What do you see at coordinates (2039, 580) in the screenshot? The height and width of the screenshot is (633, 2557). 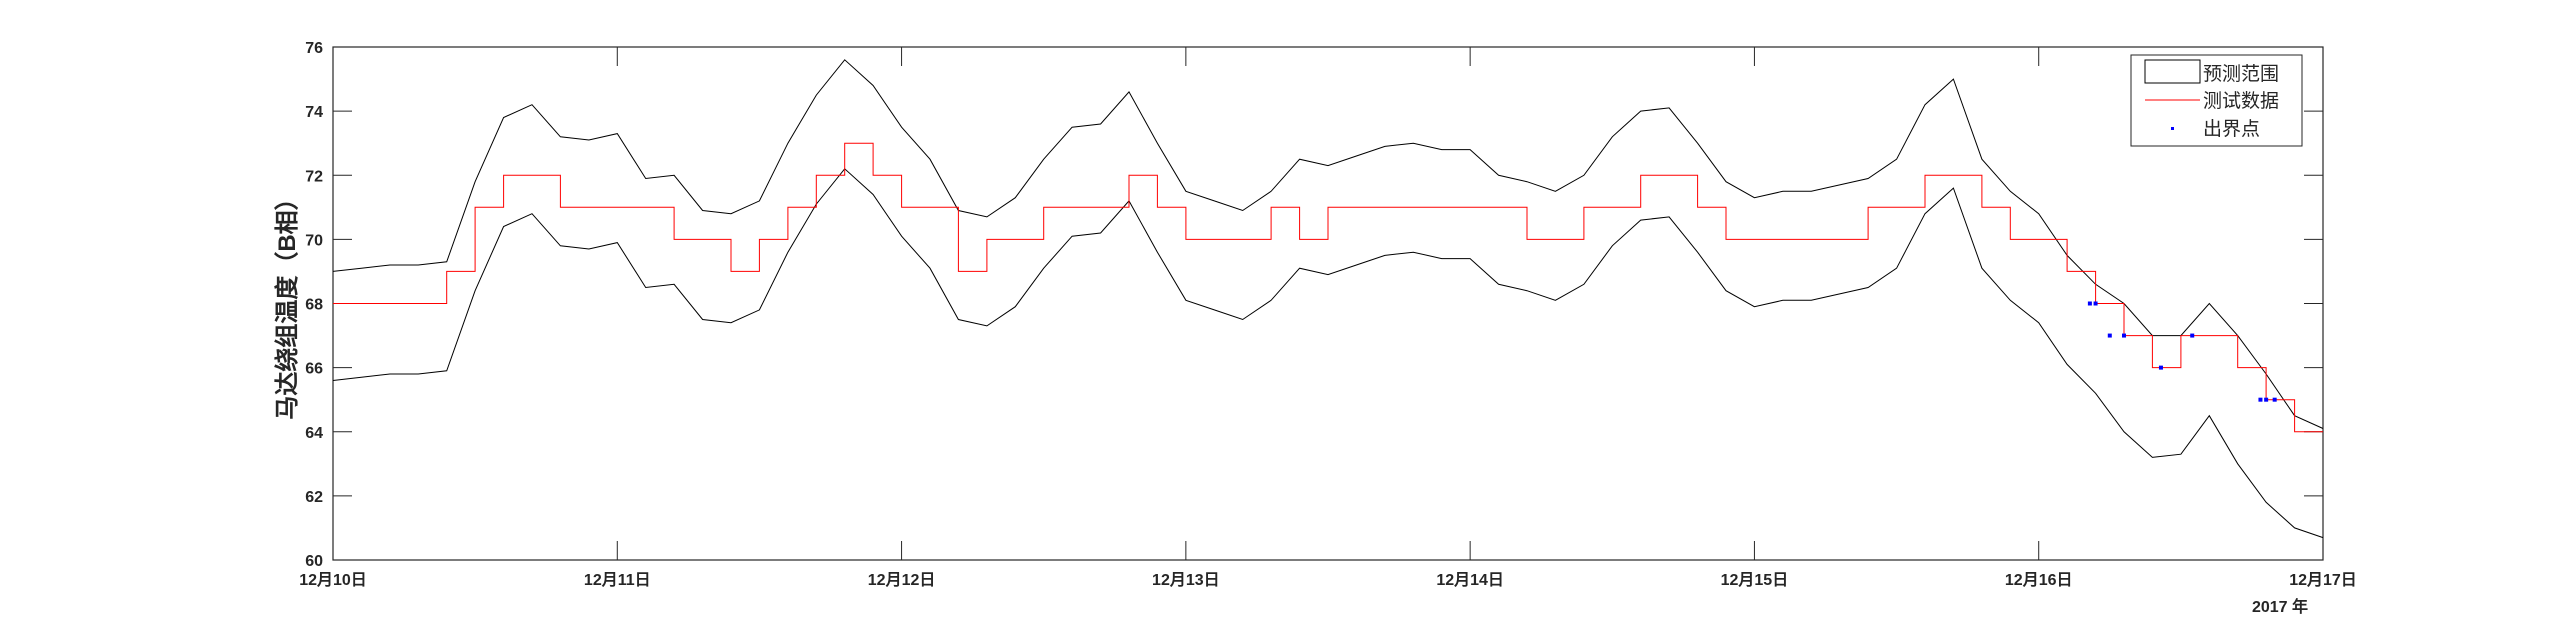 I see `x-tick-label: 12月16日` at bounding box center [2039, 580].